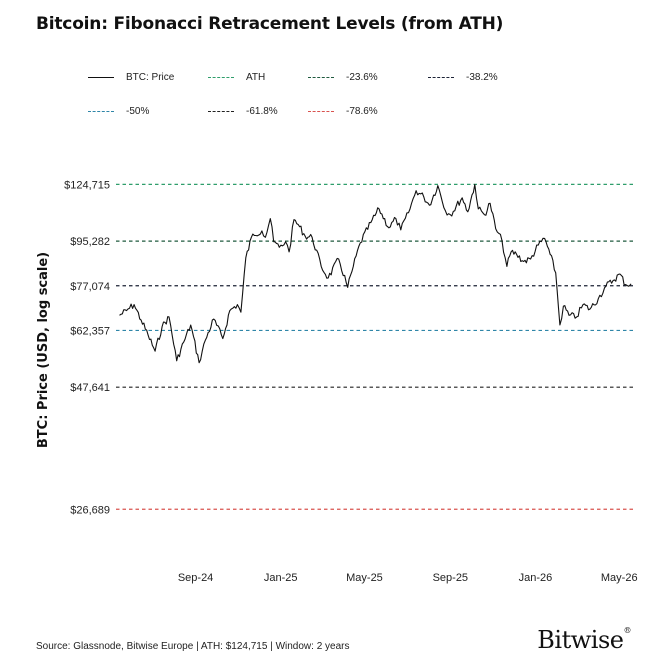  Describe the element at coordinates (627, 630) in the screenshot. I see `brand-registered-mark: ®` at that location.